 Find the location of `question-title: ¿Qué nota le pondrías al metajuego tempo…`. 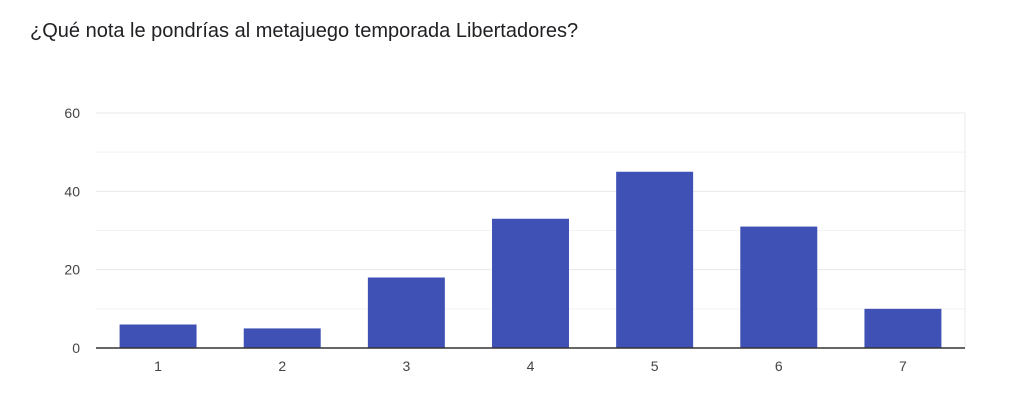

question-title: ¿Qué nota le pondrías al metajuego tempo… is located at coordinates (304, 31).